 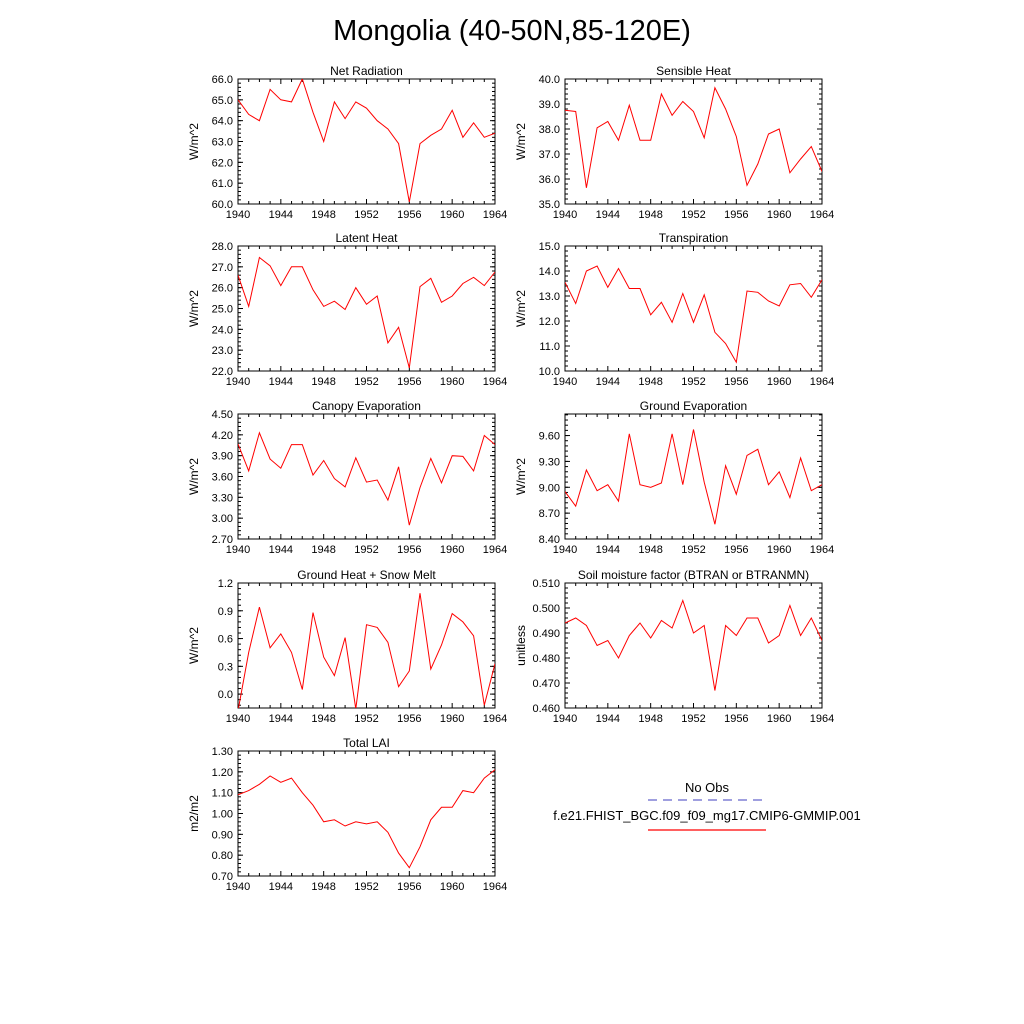 I want to click on y-tick-label: 64.0, so click(x=222, y=122).